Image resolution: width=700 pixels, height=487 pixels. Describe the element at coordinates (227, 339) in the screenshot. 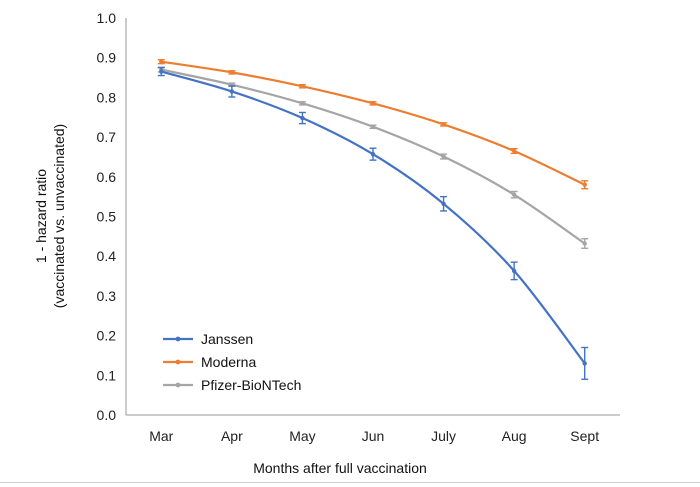

I see `legend-label: Janssen` at that location.